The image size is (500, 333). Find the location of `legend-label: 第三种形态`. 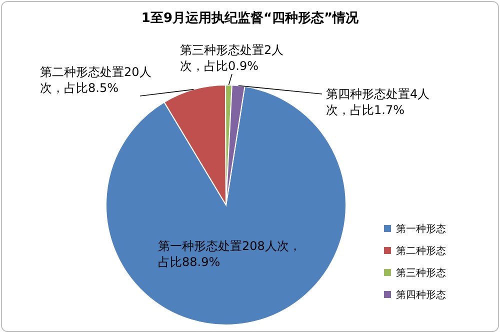

legend-label: 第三种形态 is located at coordinates (421, 273).